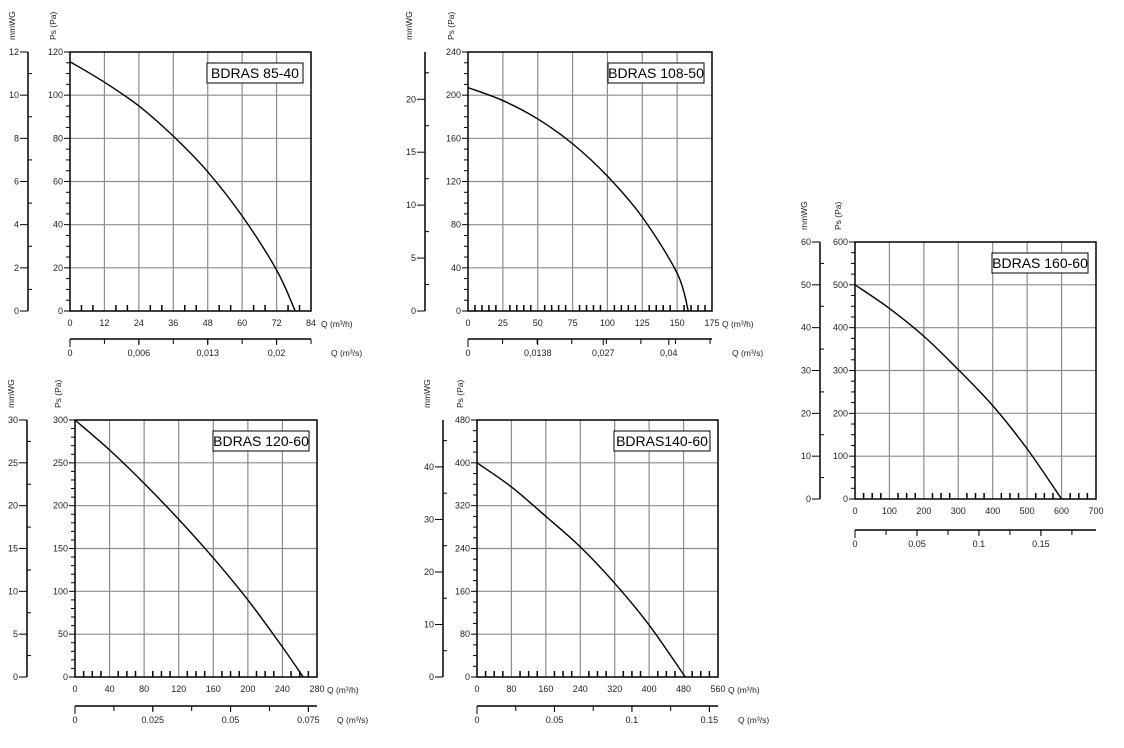  What do you see at coordinates (63, 634) in the screenshot?
I see `y-tick-label: 50` at bounding box center [63, 634].